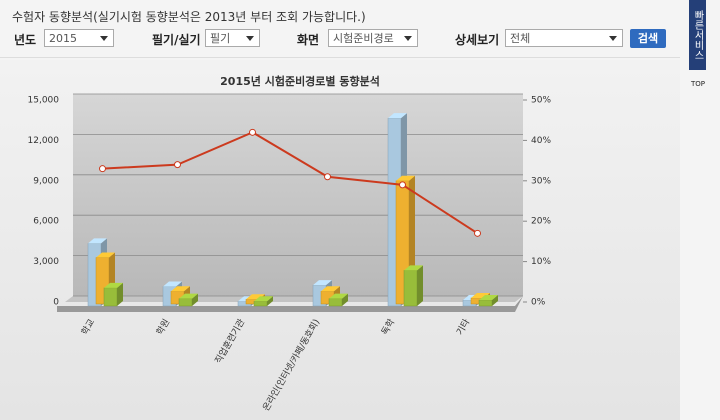  I want to click on y-tick-label: 15,000, so click(44, 101).